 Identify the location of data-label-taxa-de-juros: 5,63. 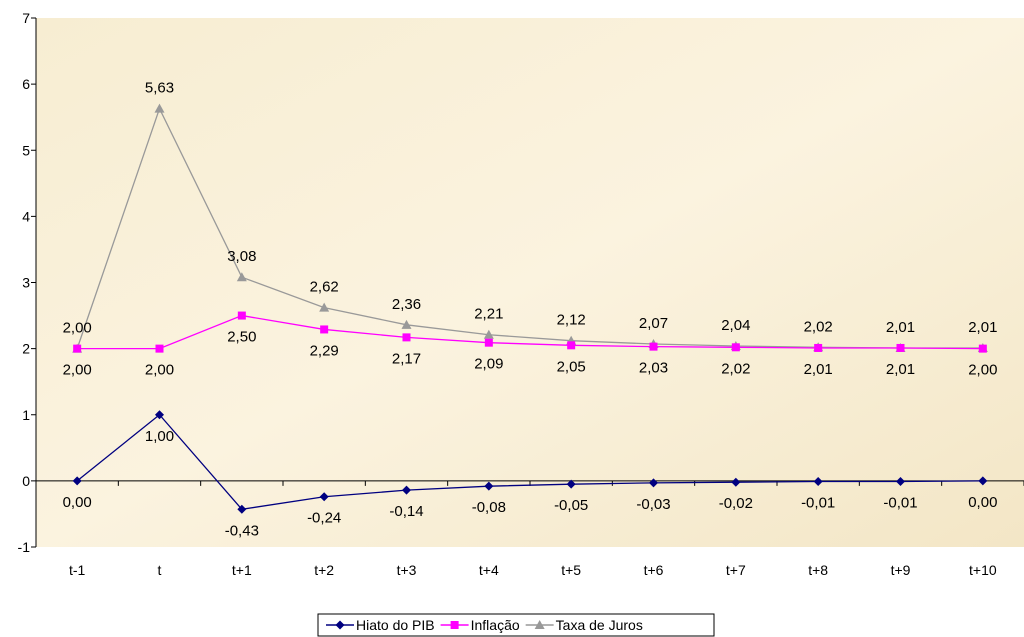
(159, 88).